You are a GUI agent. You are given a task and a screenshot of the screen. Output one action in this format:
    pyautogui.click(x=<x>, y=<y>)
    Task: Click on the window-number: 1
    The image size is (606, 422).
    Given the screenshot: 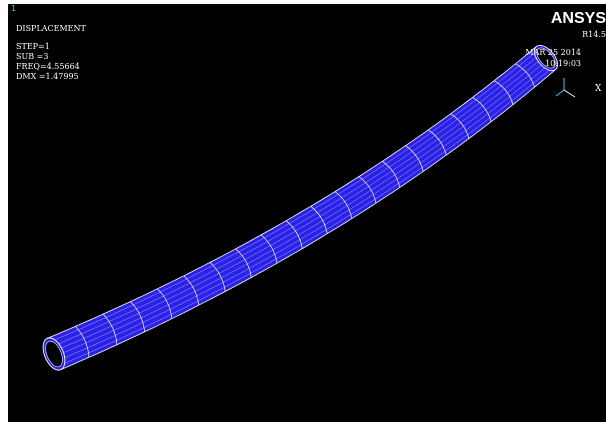 What is the action you would take?
    pyautogui.click(x=13, y=8)
    